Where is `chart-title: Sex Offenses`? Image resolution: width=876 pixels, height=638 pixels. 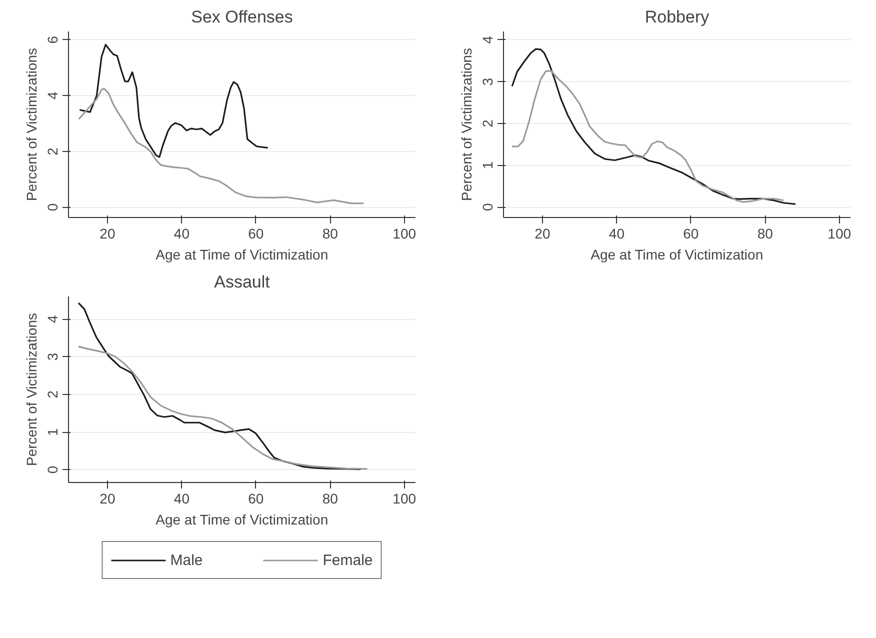 chart-title: Sex Offenses is located at coordinates (242, 17).